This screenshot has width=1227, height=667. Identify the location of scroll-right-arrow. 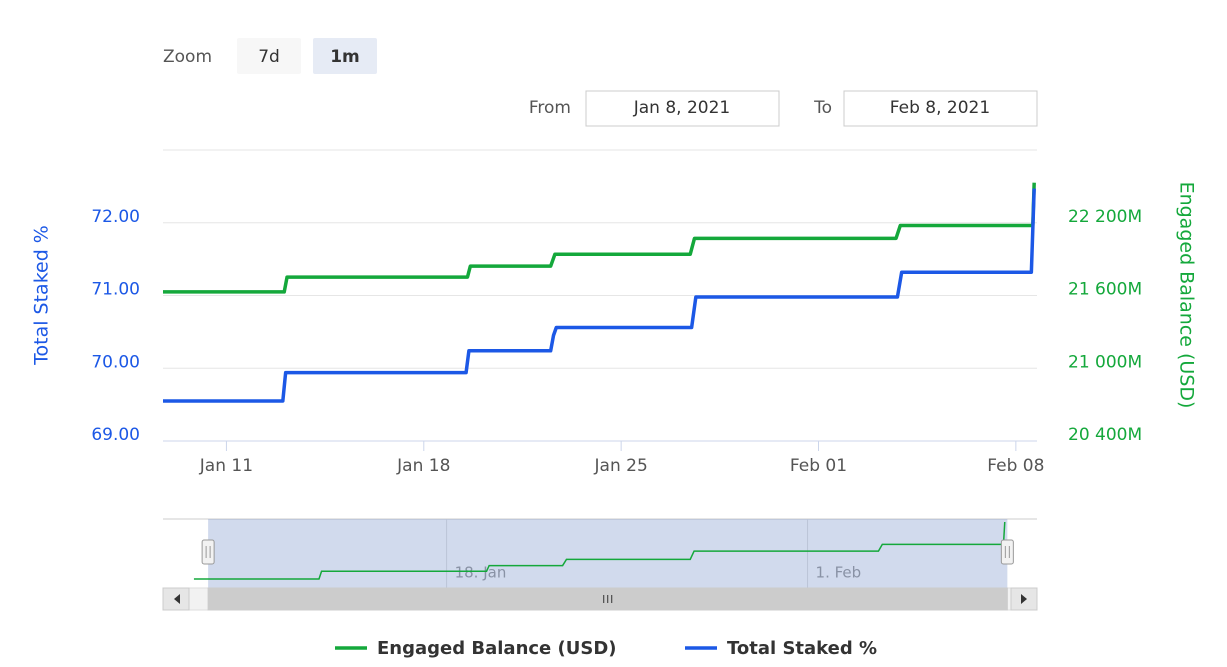
(1024, 599).